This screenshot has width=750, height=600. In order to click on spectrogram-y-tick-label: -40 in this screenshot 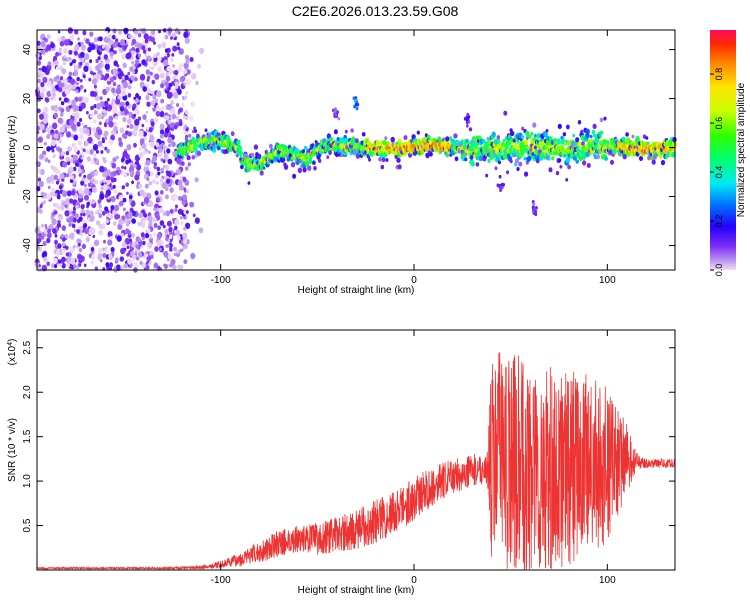, I will do `click(27, 245)`.